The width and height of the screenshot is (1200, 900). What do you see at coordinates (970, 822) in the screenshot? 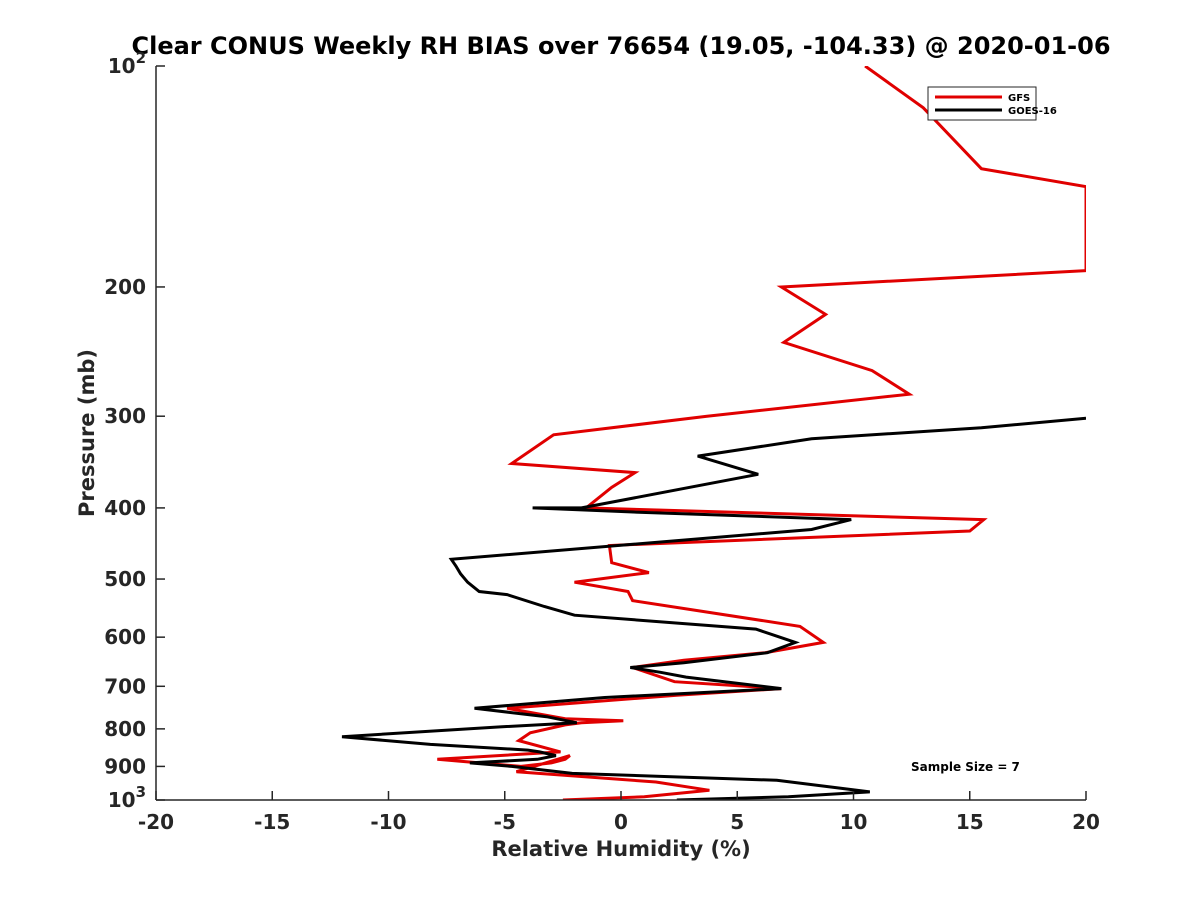
I see `x-tick-label: 15` at bounding box center [970, 822].